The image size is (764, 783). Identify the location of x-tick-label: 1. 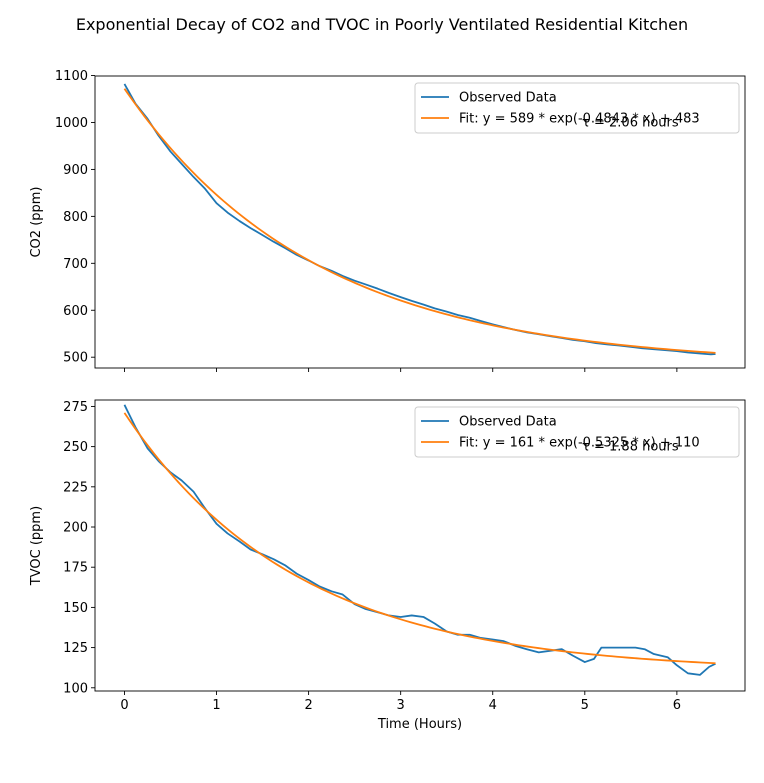
(216, 705).